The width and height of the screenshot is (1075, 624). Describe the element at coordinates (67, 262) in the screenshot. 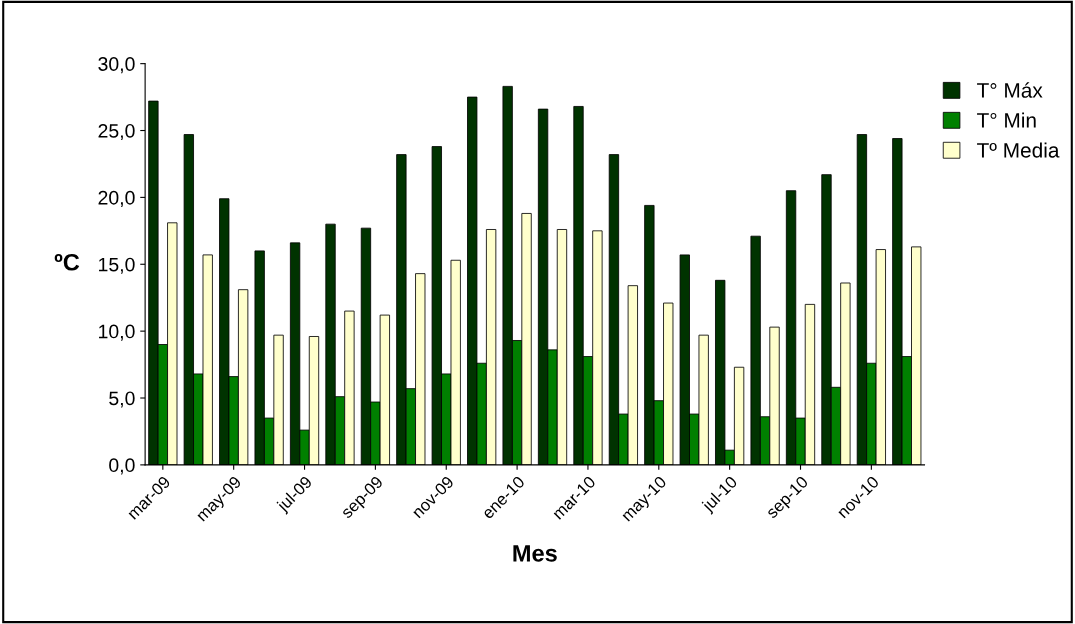

I see `y-axis-title: ºC` at that location.